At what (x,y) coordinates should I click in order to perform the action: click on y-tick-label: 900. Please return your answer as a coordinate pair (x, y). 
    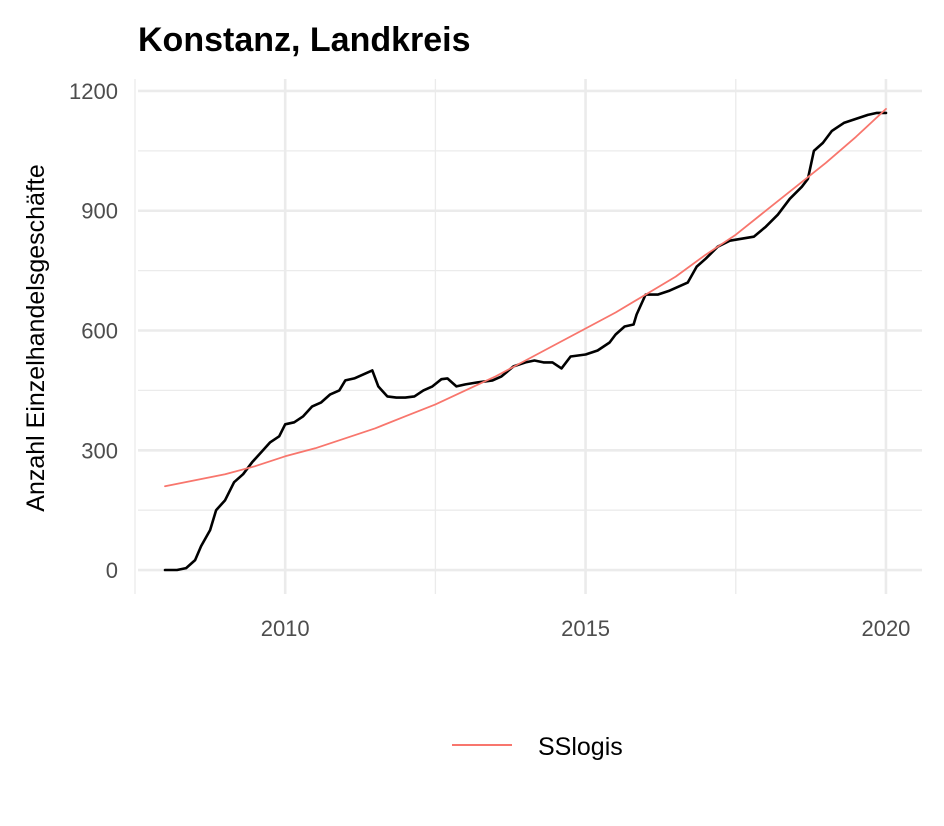
    Looking at the image, I should click on (99, 211).